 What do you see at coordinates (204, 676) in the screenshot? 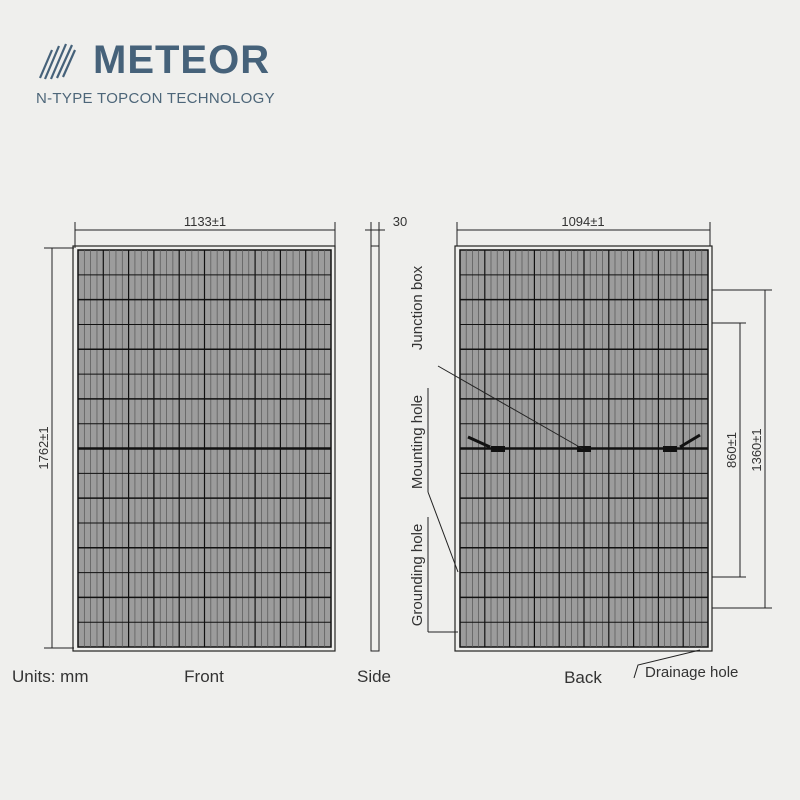
I see `front-label: Front` at bounding box center [204, 676].